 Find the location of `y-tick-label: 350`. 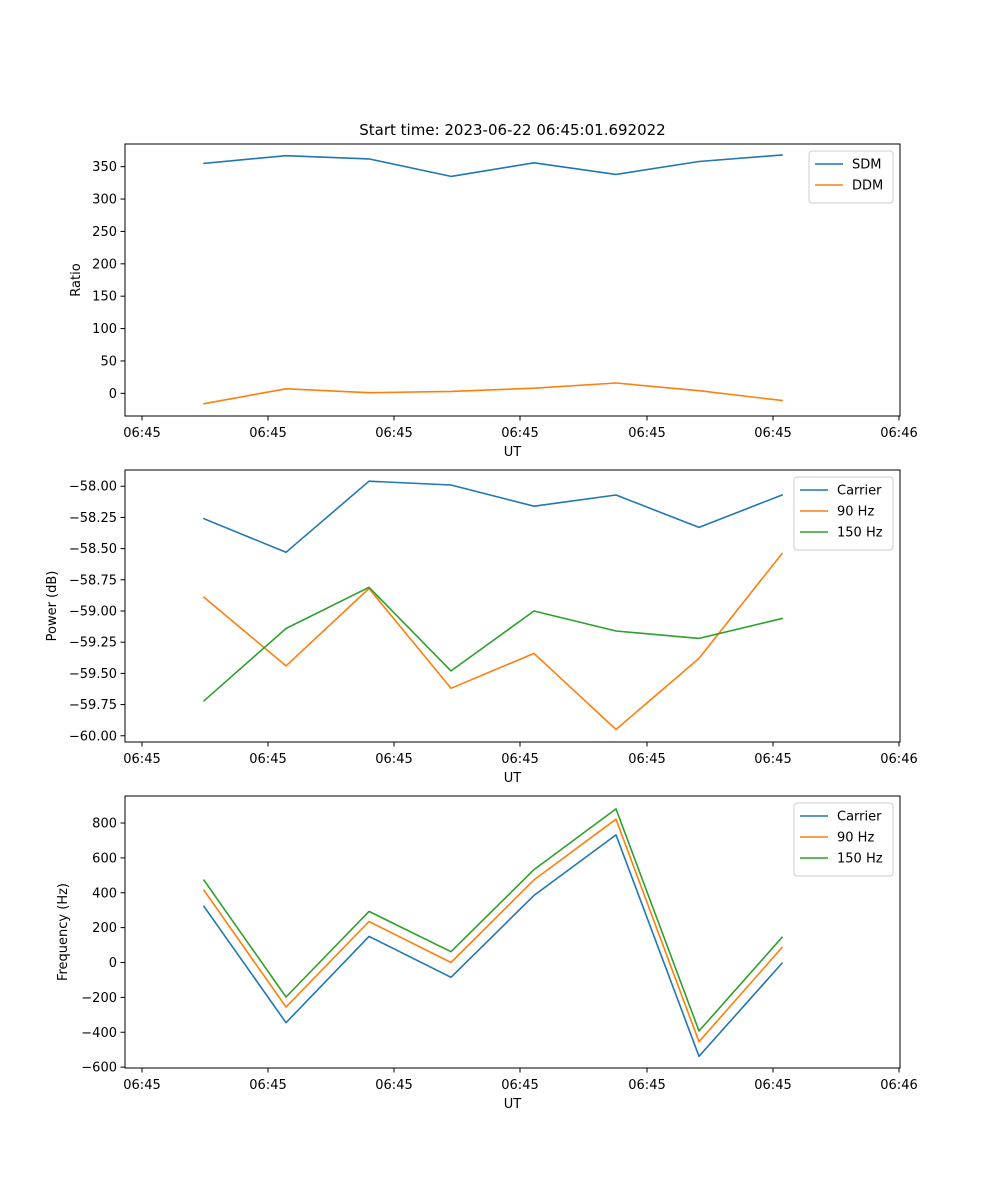

y-tick-label: 350 is located at coordinates (104, 167).